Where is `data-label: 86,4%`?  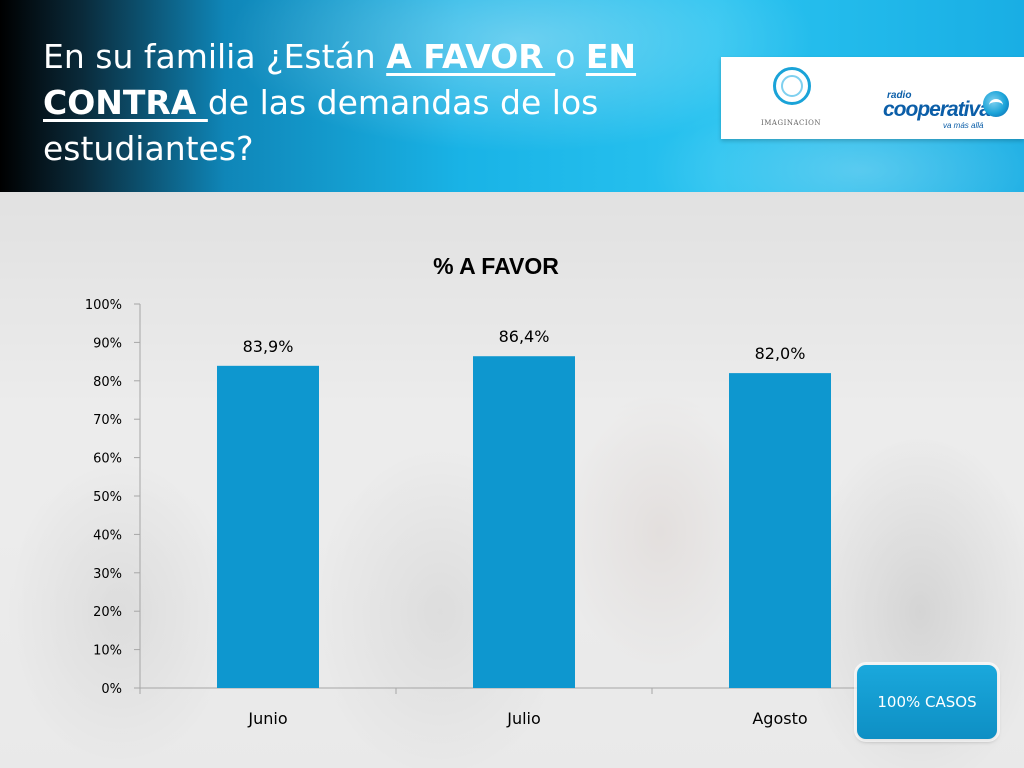 data-label: 86,4% is located at coordinates (524, 336).